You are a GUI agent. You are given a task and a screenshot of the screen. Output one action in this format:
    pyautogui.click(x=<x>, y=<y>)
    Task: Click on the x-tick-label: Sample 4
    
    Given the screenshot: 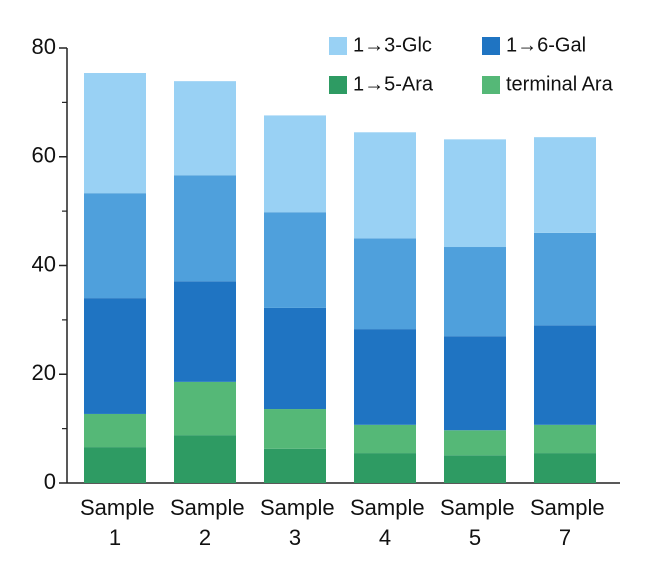 What is the action you would take?
    pyautogui.click(x=387, y=522)
    